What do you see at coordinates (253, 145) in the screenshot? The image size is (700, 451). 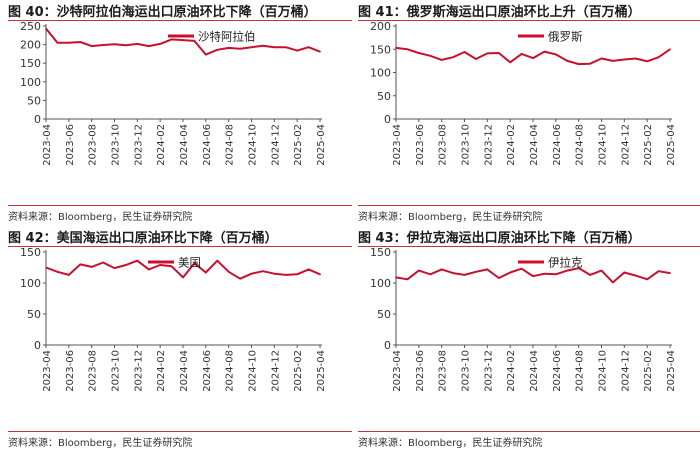 I see `x-tick-label: 2024-10` at bounding box center [253, 145].